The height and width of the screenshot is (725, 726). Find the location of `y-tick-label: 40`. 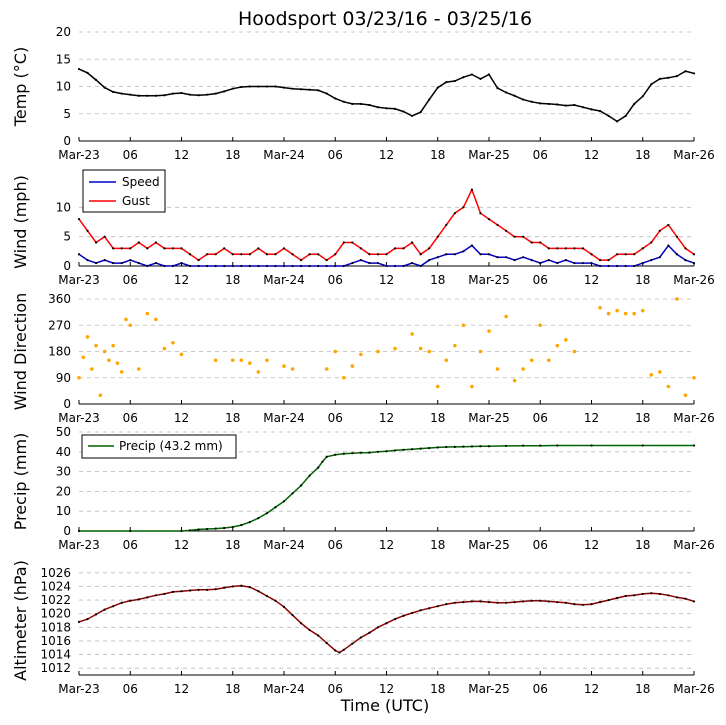

y-tick-label: 40 is located at coordinates (63, 452).